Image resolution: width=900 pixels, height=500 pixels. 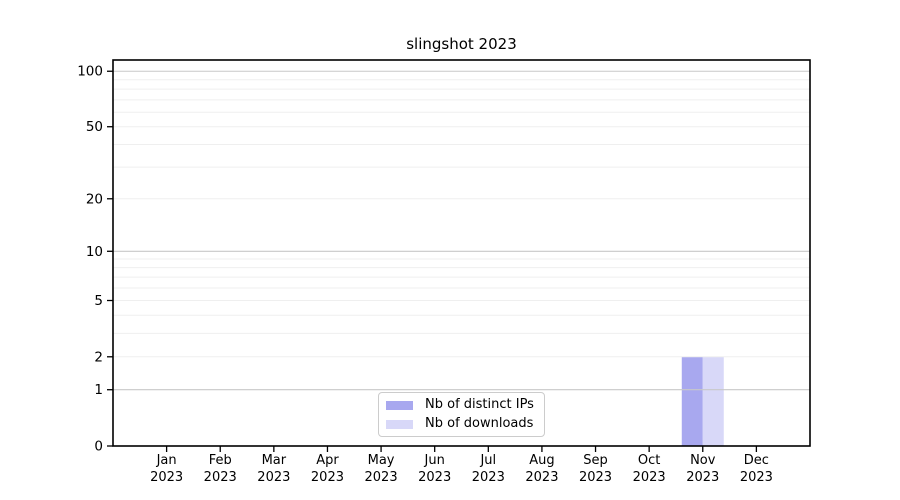 What do you see at coordinates (94, 252) in the screenshot?
I see `y-tick-label-10: 10` at bounding box center [94, 252].